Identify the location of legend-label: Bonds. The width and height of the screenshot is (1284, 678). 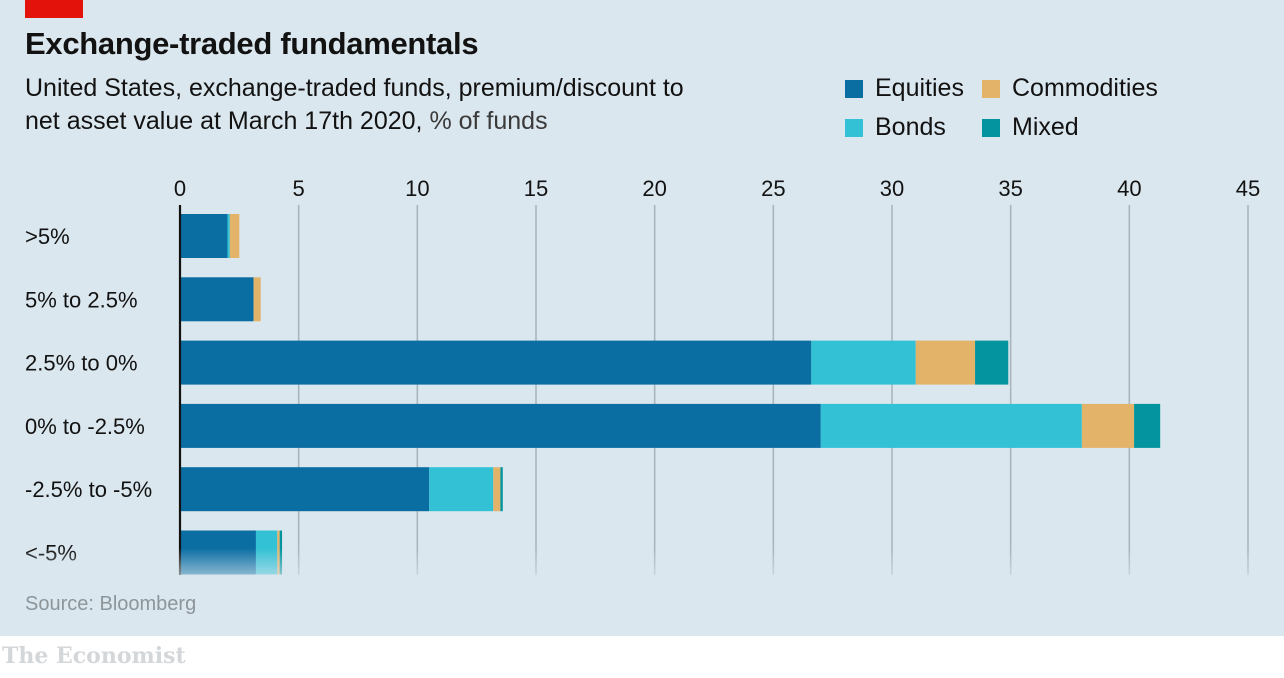
(910, 127).